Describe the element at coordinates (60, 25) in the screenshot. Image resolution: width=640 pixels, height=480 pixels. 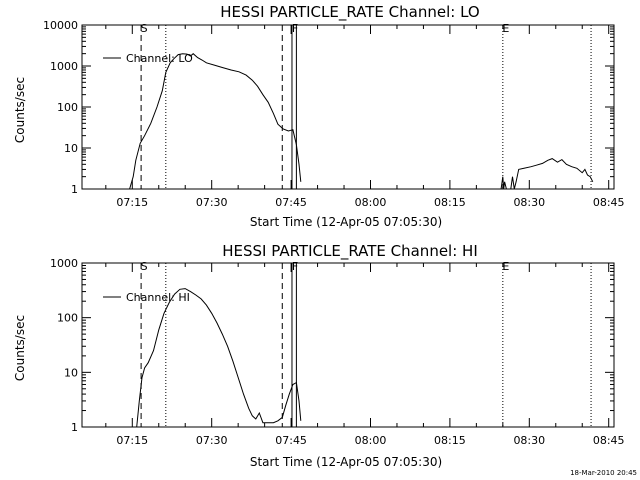
I see `y-tick-label: 10000` at that location.